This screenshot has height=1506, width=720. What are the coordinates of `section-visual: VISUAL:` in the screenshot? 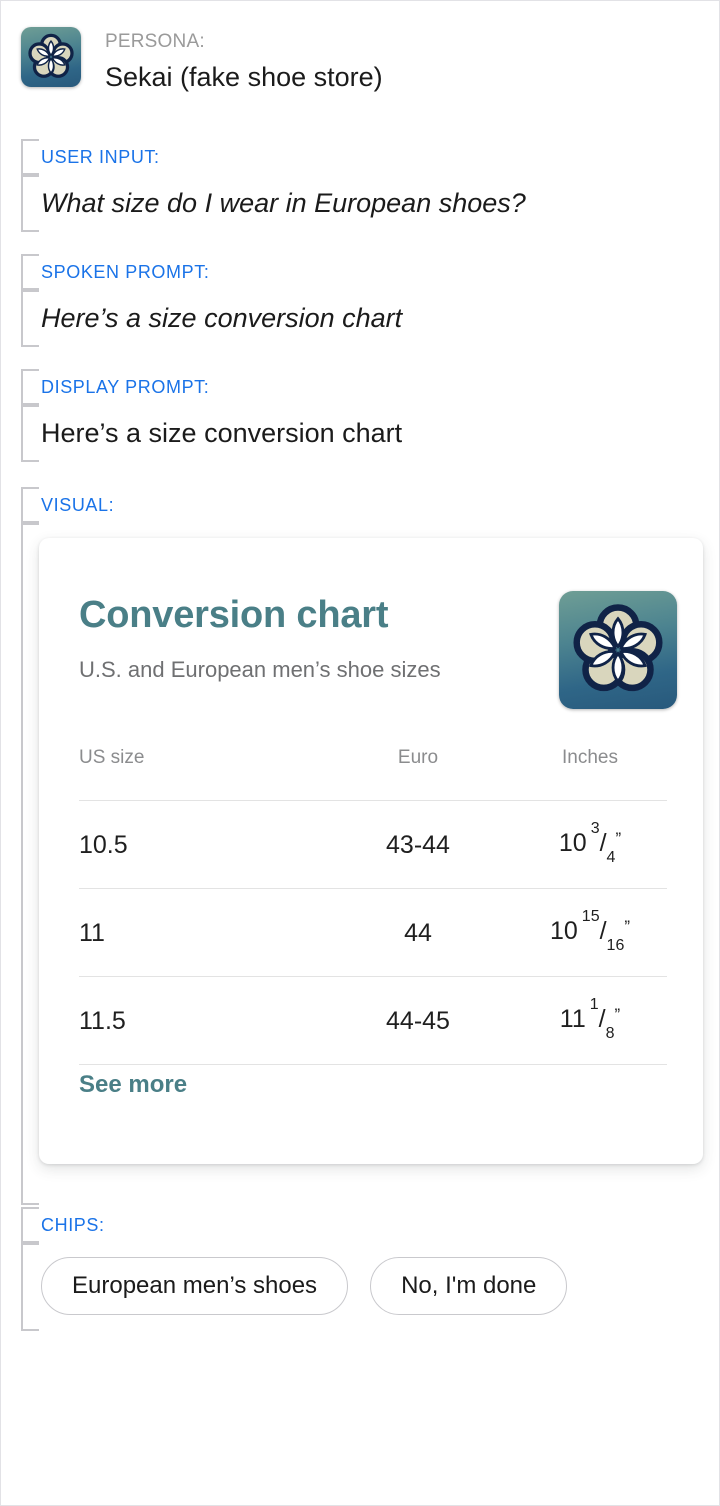 It's located at (67, 846).